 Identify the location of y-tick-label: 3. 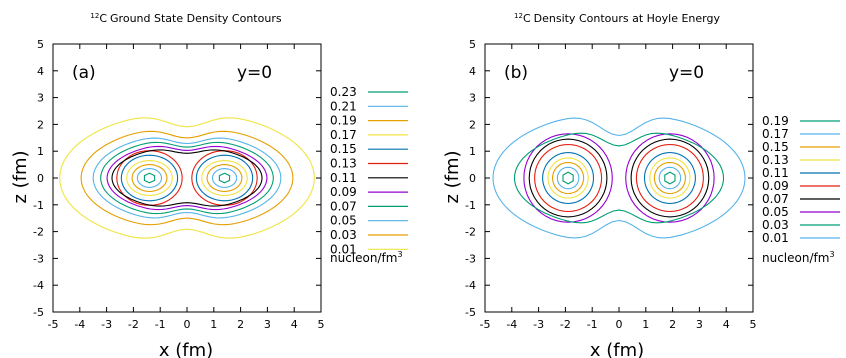
(472, 98).